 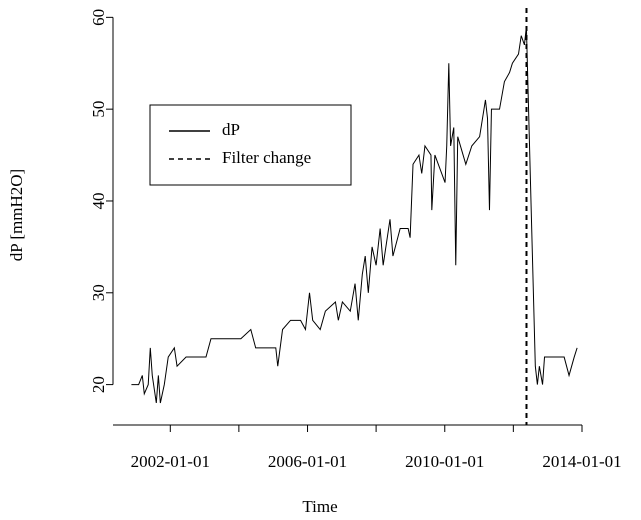 I want to click on y-axis-label: dP [mmH2O], so click(x=16, y=215).